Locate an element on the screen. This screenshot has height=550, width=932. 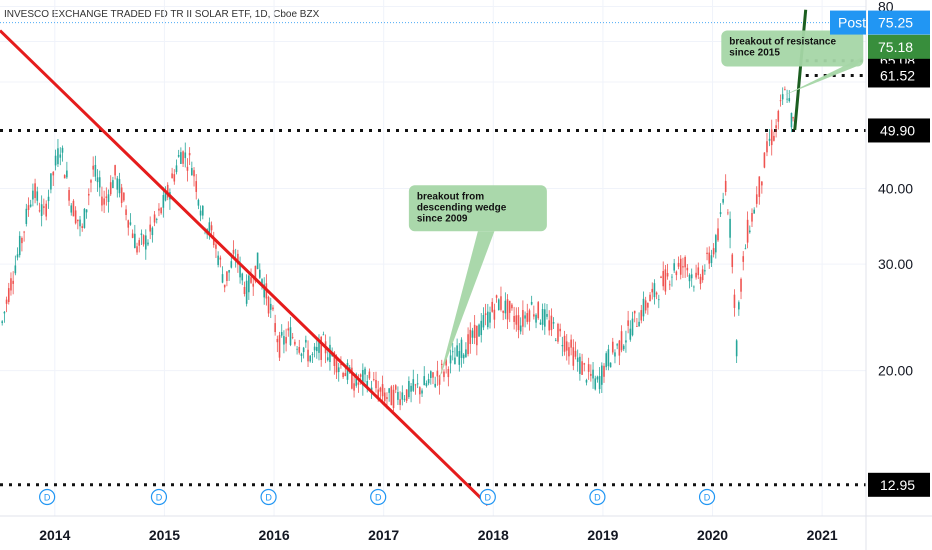
x-tick-label: 2017 is located at coordinates (383, 535).